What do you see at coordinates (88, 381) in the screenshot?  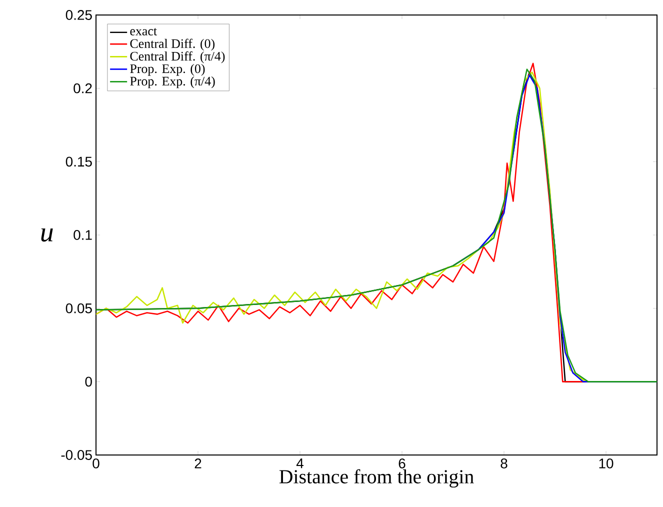 I see `y-tick-label: 0` at bounding box center [88, 381].